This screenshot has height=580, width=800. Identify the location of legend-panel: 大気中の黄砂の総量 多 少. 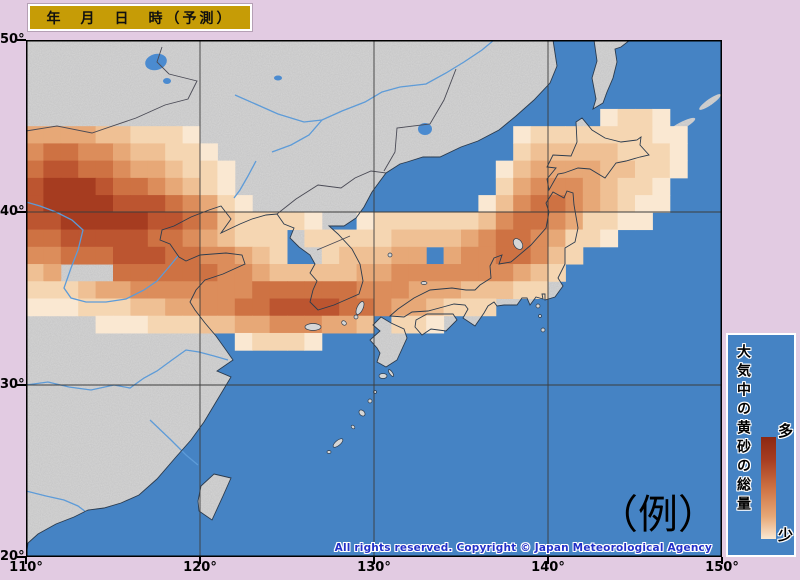
(761, 445).